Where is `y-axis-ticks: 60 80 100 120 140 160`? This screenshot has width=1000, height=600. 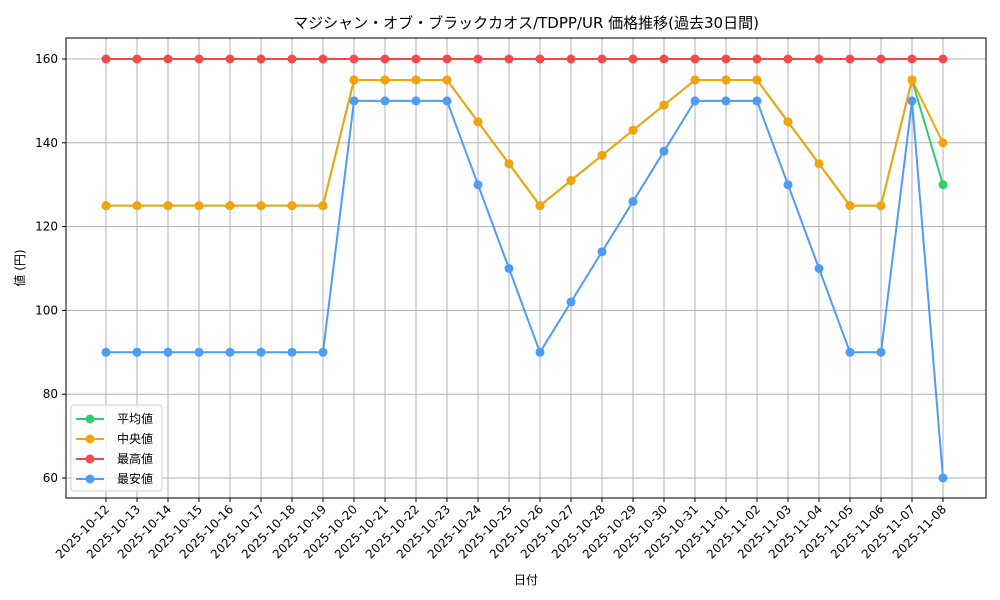
y-axis-ticks: 60 80 100 120 140 160 is located at coordinates (50, 268).